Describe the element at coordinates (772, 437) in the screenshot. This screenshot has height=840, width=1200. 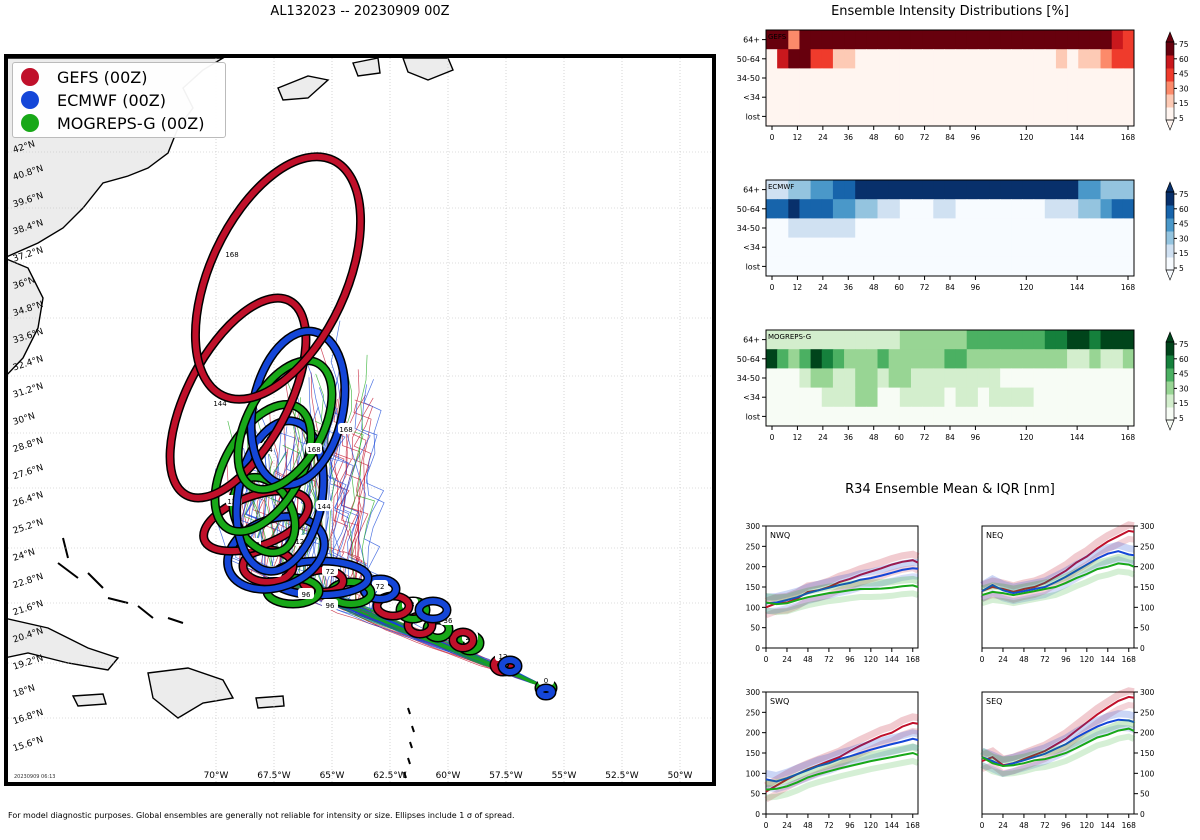
I see `intensity-x-label: 0` at that location.